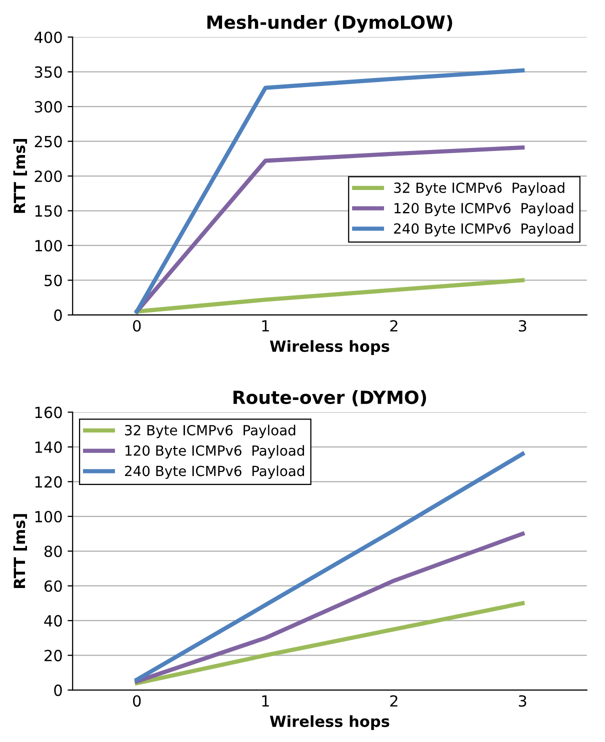  Describe the element at coordinates (48, 412) in the screenshot. I see `y-tick-label: 160` at that location.